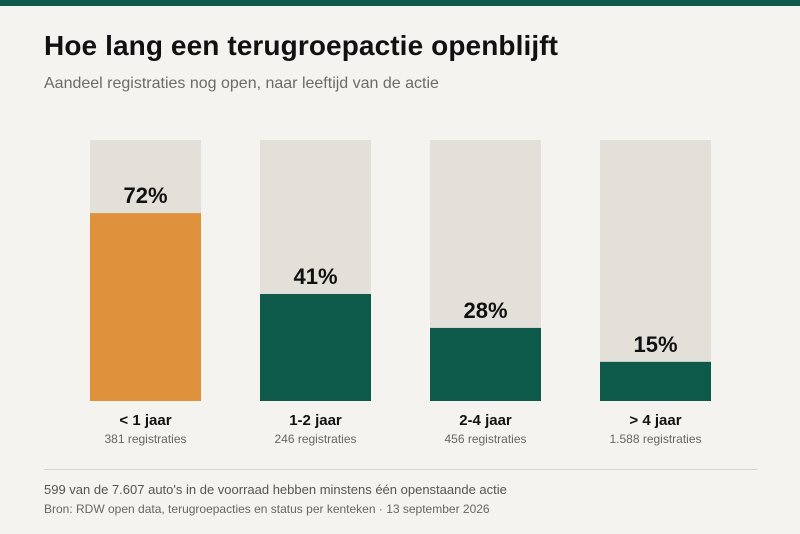 The image size is (800, 534). What do you see at coordinates (301, 45) in the screenshot?
I see `chart-title: Hoe lang een terugroepactie openblijft` at bounding box center [301, 45].